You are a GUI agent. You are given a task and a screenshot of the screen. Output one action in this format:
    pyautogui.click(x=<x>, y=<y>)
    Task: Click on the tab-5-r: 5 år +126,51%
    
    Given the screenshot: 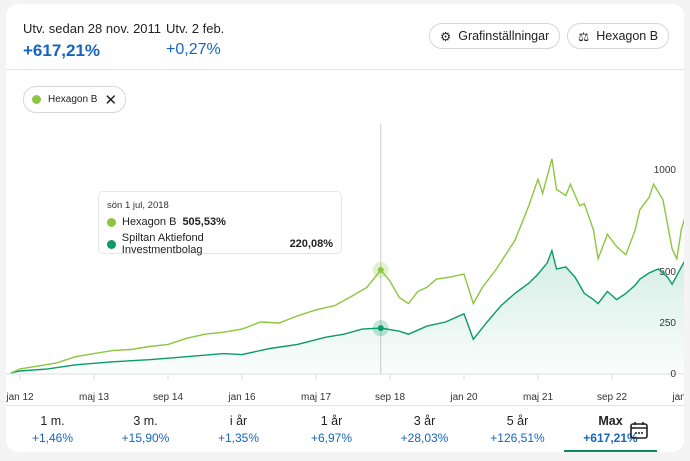 What is the action you would take?
    pyautogui.click(x=517, y=429)
    